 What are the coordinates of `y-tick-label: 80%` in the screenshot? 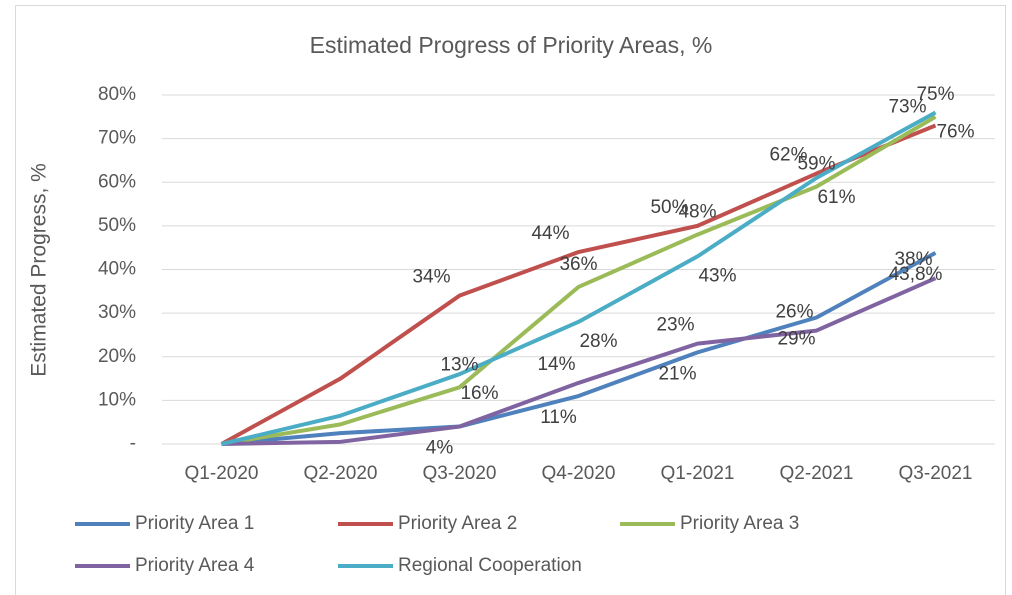 It's located at (117, 94).